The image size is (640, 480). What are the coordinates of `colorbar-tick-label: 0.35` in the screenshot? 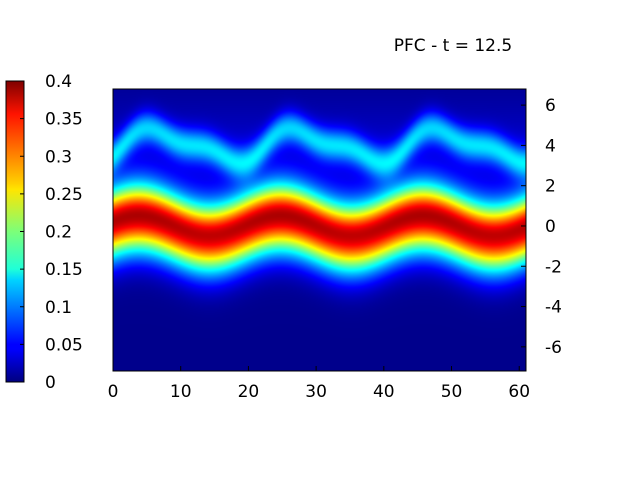 It's located at (64, 120).